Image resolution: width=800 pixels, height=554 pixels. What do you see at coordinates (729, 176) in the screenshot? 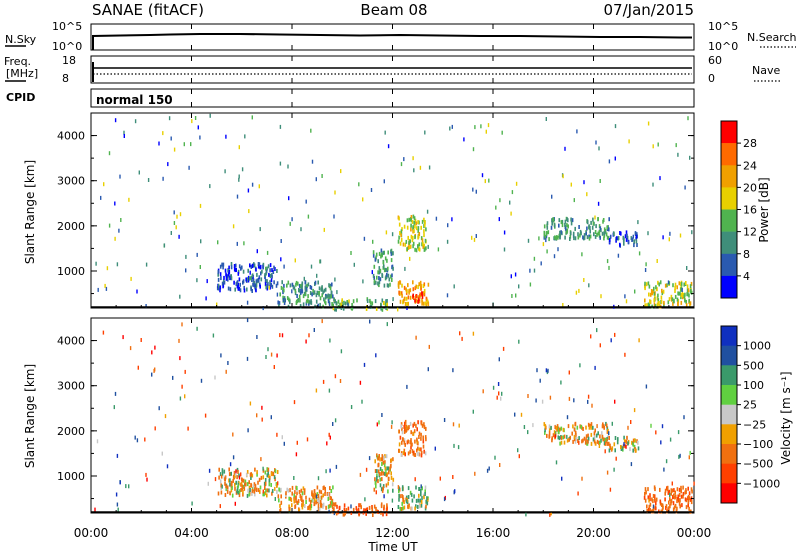
I see `colorbar-segment` at bounding box center [729, 176].